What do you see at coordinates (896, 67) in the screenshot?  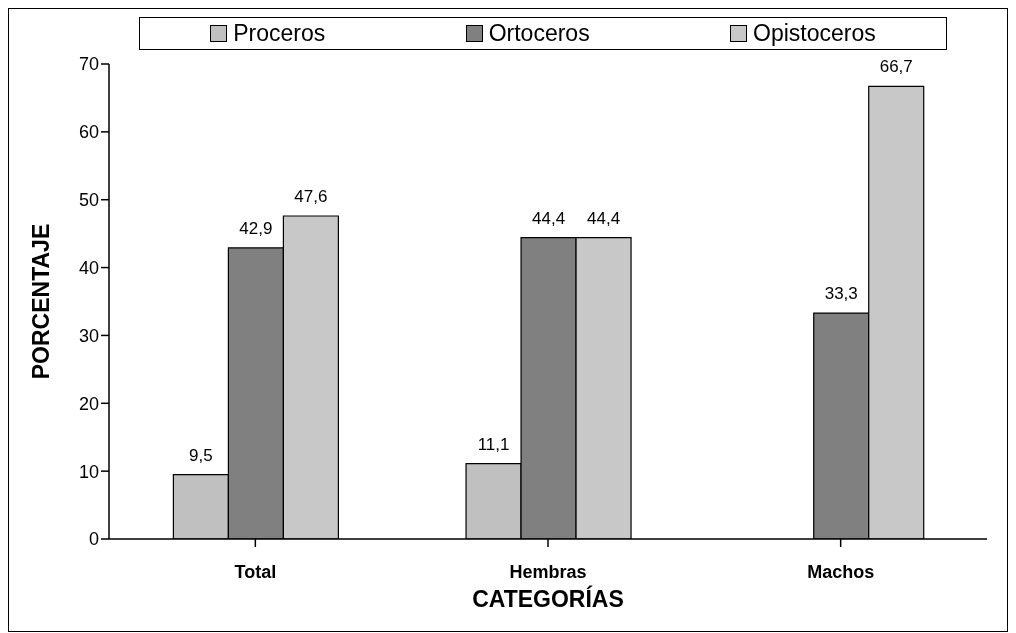 I see `data-label: 66,7` at bounding box center [896, 67].